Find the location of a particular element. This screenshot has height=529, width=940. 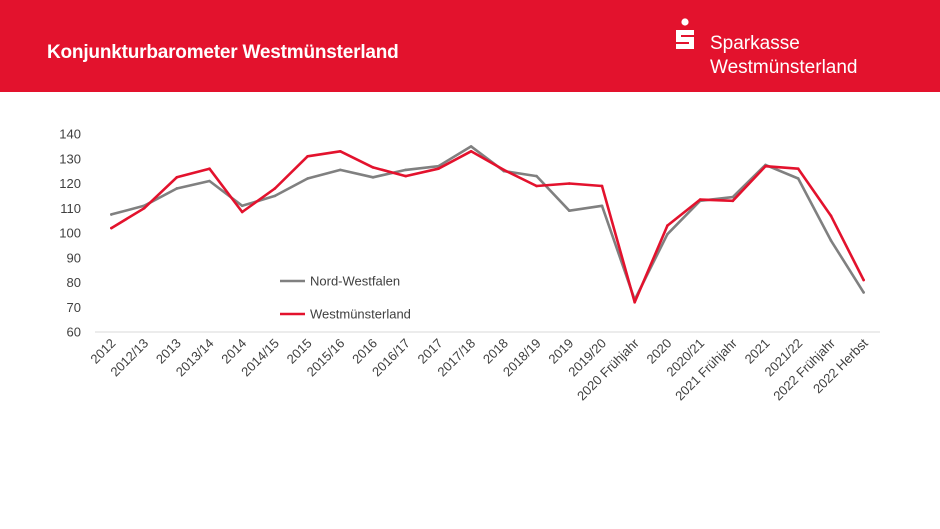

y-tick-label: 60 is located at coordinates (74, 332).